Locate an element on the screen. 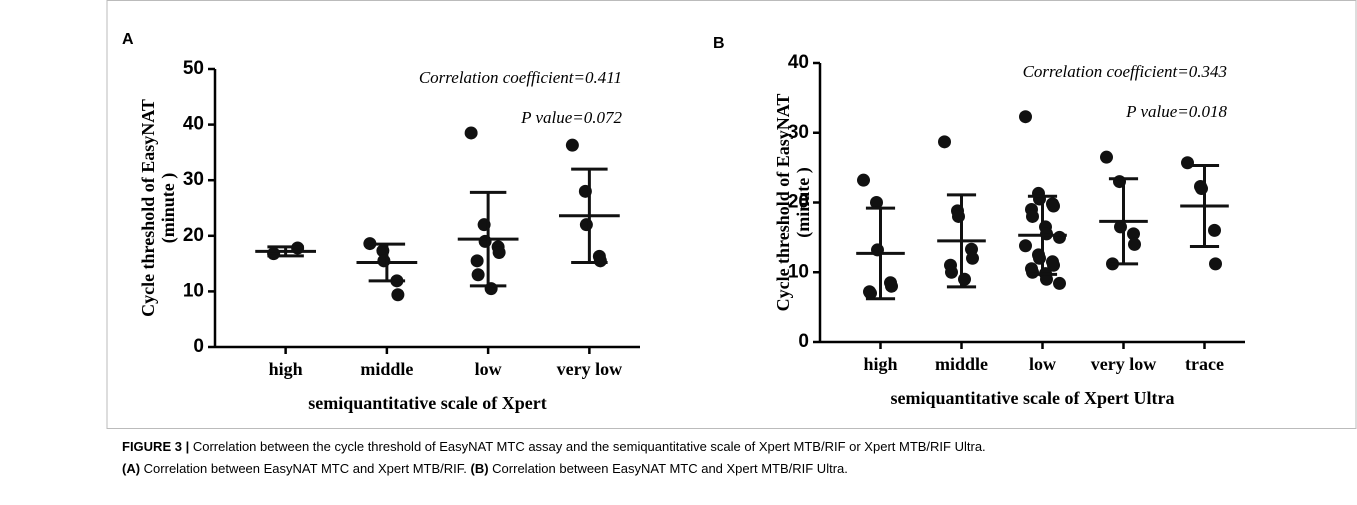 The width and height of the screenshot is (1357, 505). annotation: Correlation coefficient=0.411 is located at coordinates (520, 77).